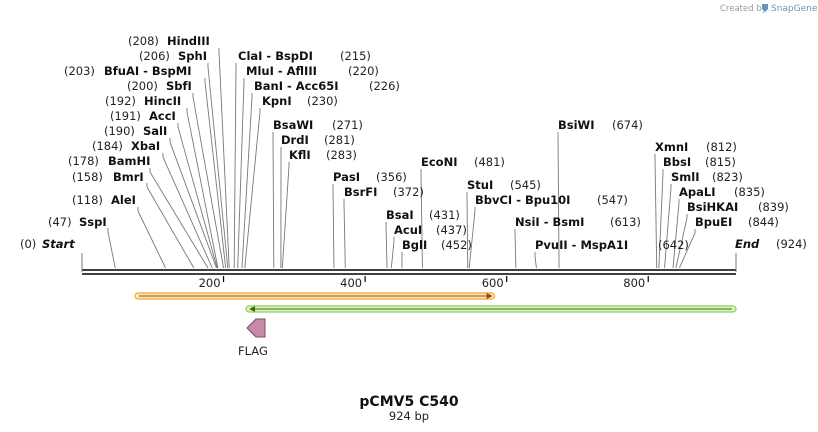 The width and height of the screenshot is (818, 432). What do you see at coordinates (93, 222) in the screenshot?
I see `site-name: SspI` at bounding box center [93, 222].